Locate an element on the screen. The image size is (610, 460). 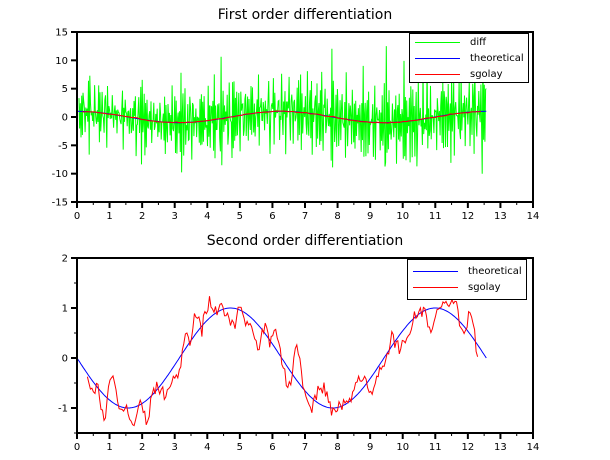
legend-item-diff: diff is located at coordinates (469, 42).